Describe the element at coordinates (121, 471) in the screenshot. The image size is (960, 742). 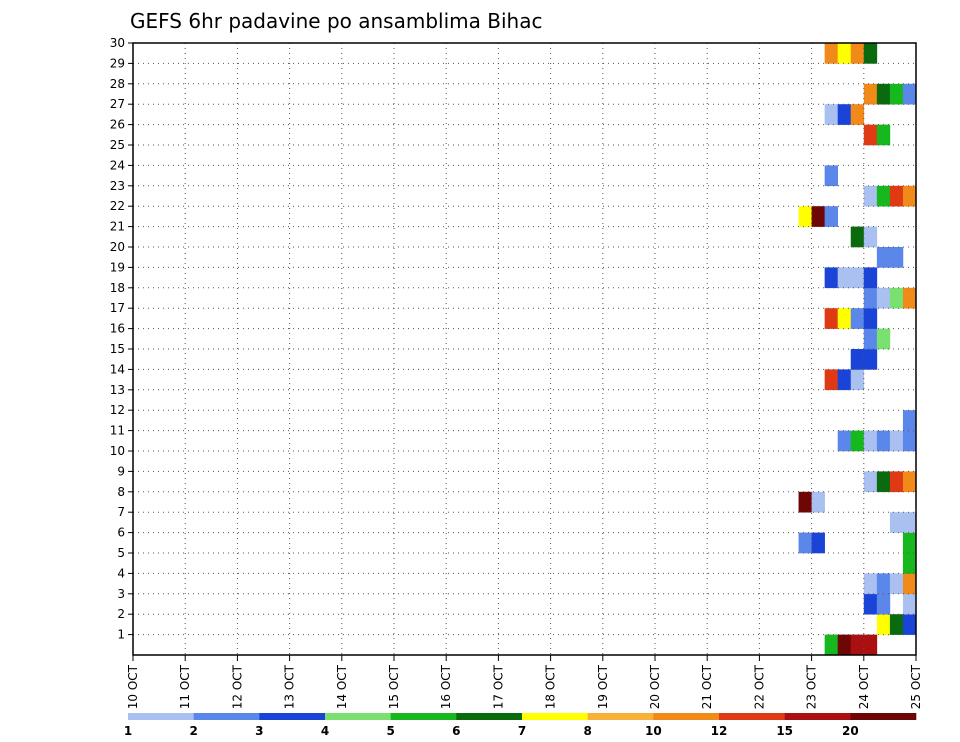
I see `y-tick-label: 9` at that location.